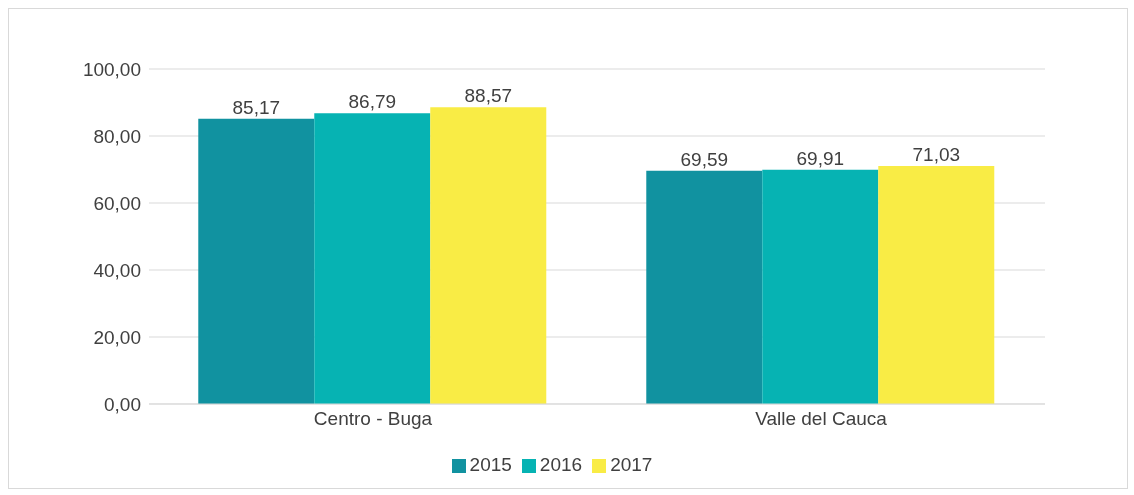 This screenshot has width=1134, height=495. I want to click on legend-label: 2017, so click(631, 464).